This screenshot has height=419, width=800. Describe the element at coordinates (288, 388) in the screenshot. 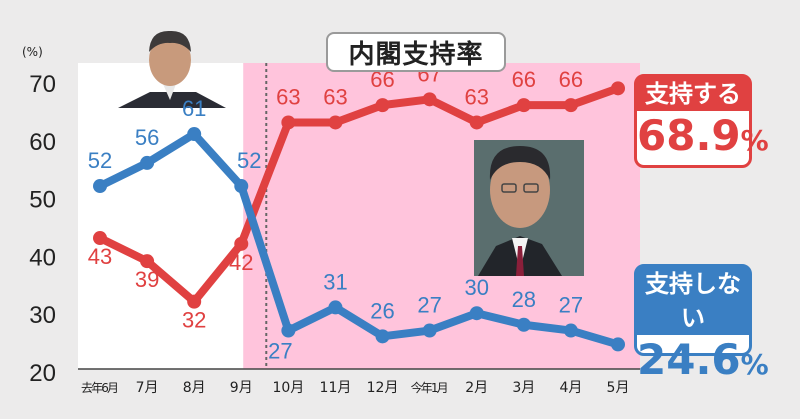

I see `x-tick-label: 10月` at that location.